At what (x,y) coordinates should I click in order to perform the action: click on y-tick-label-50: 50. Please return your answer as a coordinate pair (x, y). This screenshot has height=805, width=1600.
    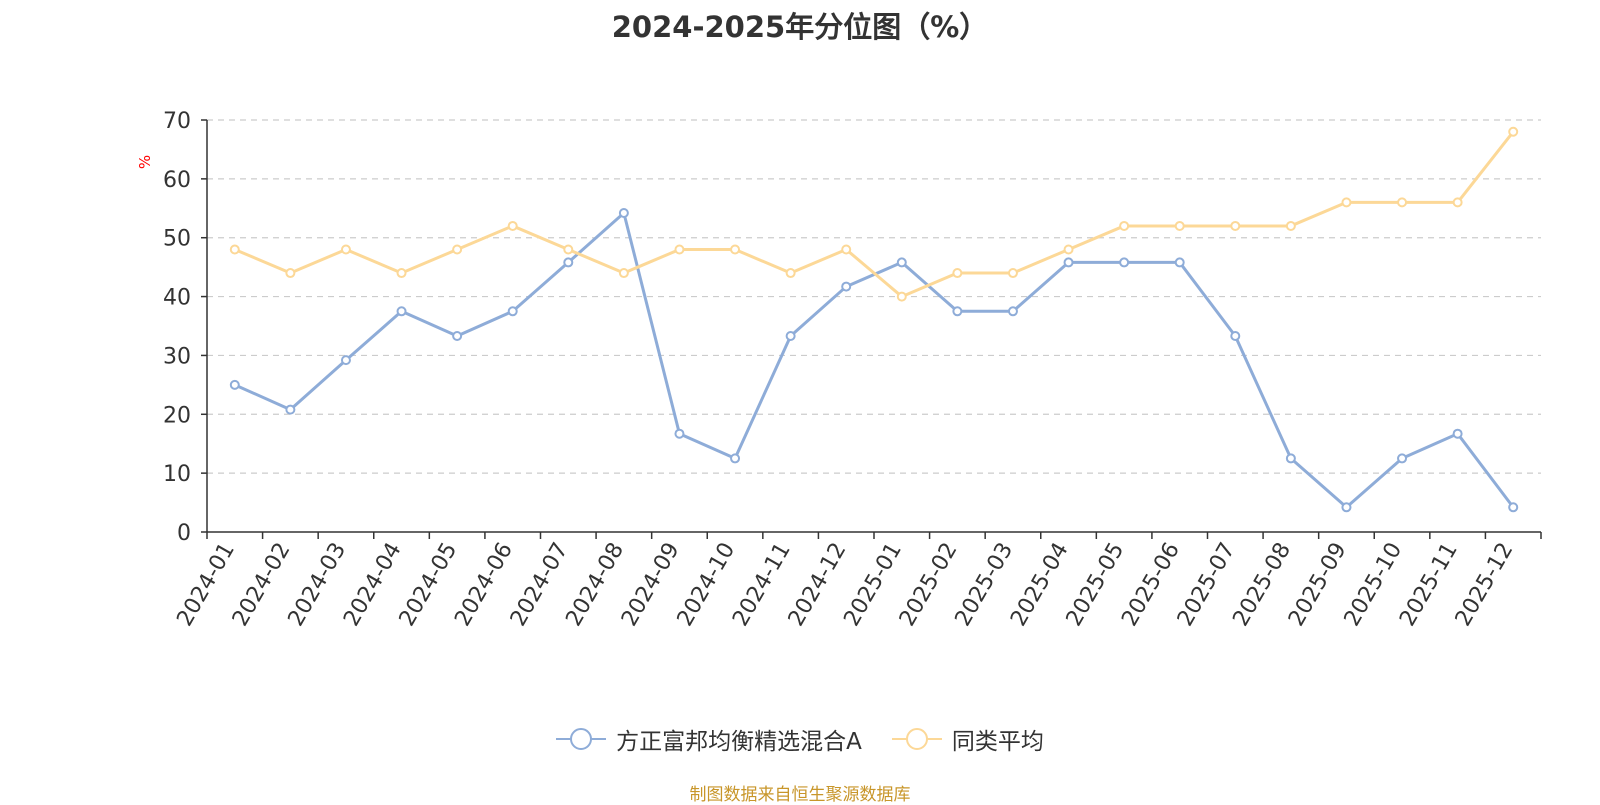
    Looking at the image, I should click on (177, 239).